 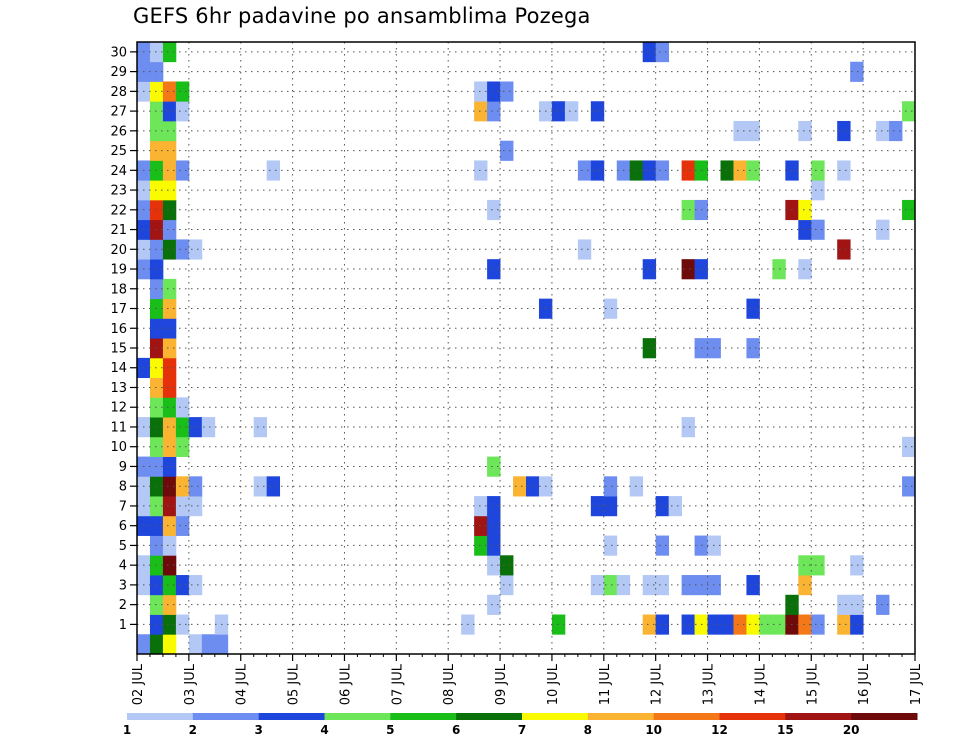 What do you see at coordinates (118, 270) in the screenshot?
I see `y-tick-label: 19` at bounding box center [118, 270].